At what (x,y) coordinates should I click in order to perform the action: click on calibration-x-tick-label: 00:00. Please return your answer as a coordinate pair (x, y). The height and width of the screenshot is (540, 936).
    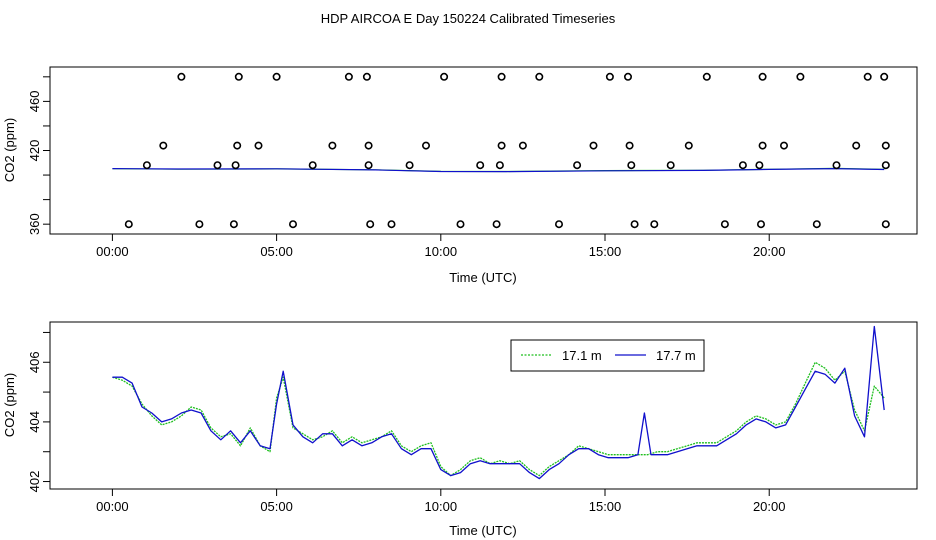
    Looking at the image, I should click on (112, 251).